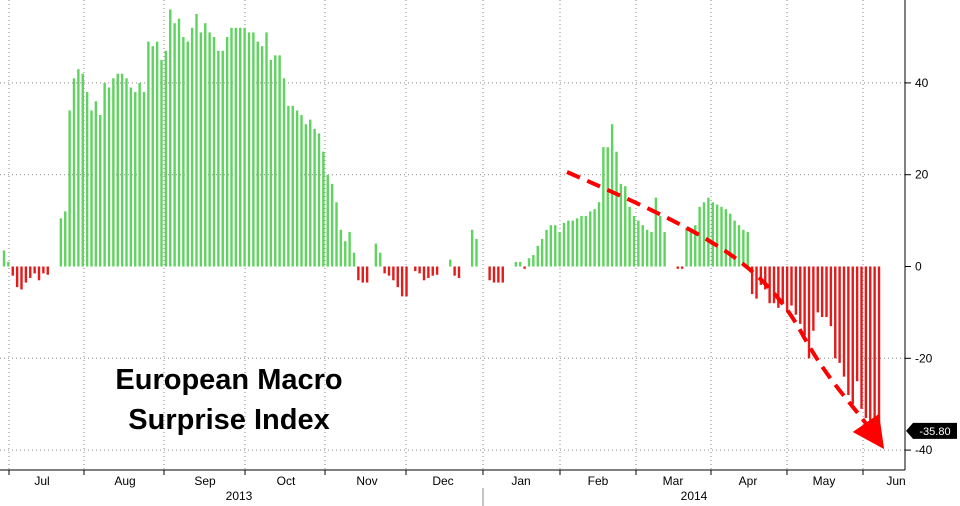 This screenshot has width=960, height=506. I want to click on x-year-label: 2013, so click(239, 496).